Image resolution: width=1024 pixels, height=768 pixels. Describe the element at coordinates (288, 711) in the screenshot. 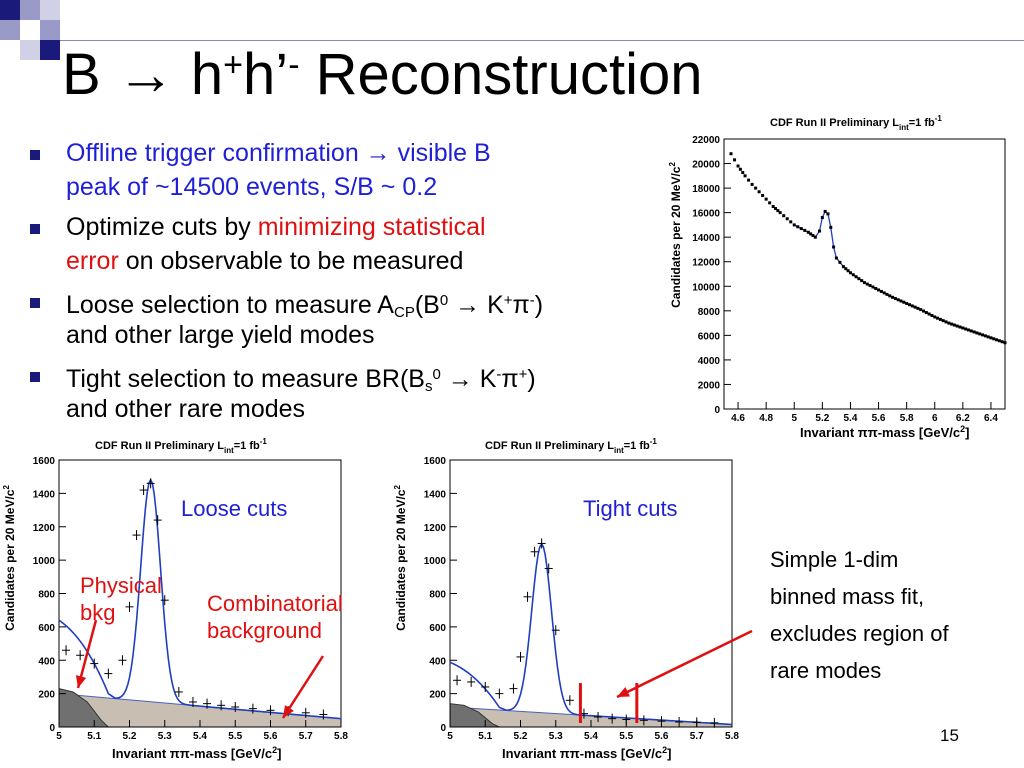

I see `combinatorial-arrow-head` at that location.